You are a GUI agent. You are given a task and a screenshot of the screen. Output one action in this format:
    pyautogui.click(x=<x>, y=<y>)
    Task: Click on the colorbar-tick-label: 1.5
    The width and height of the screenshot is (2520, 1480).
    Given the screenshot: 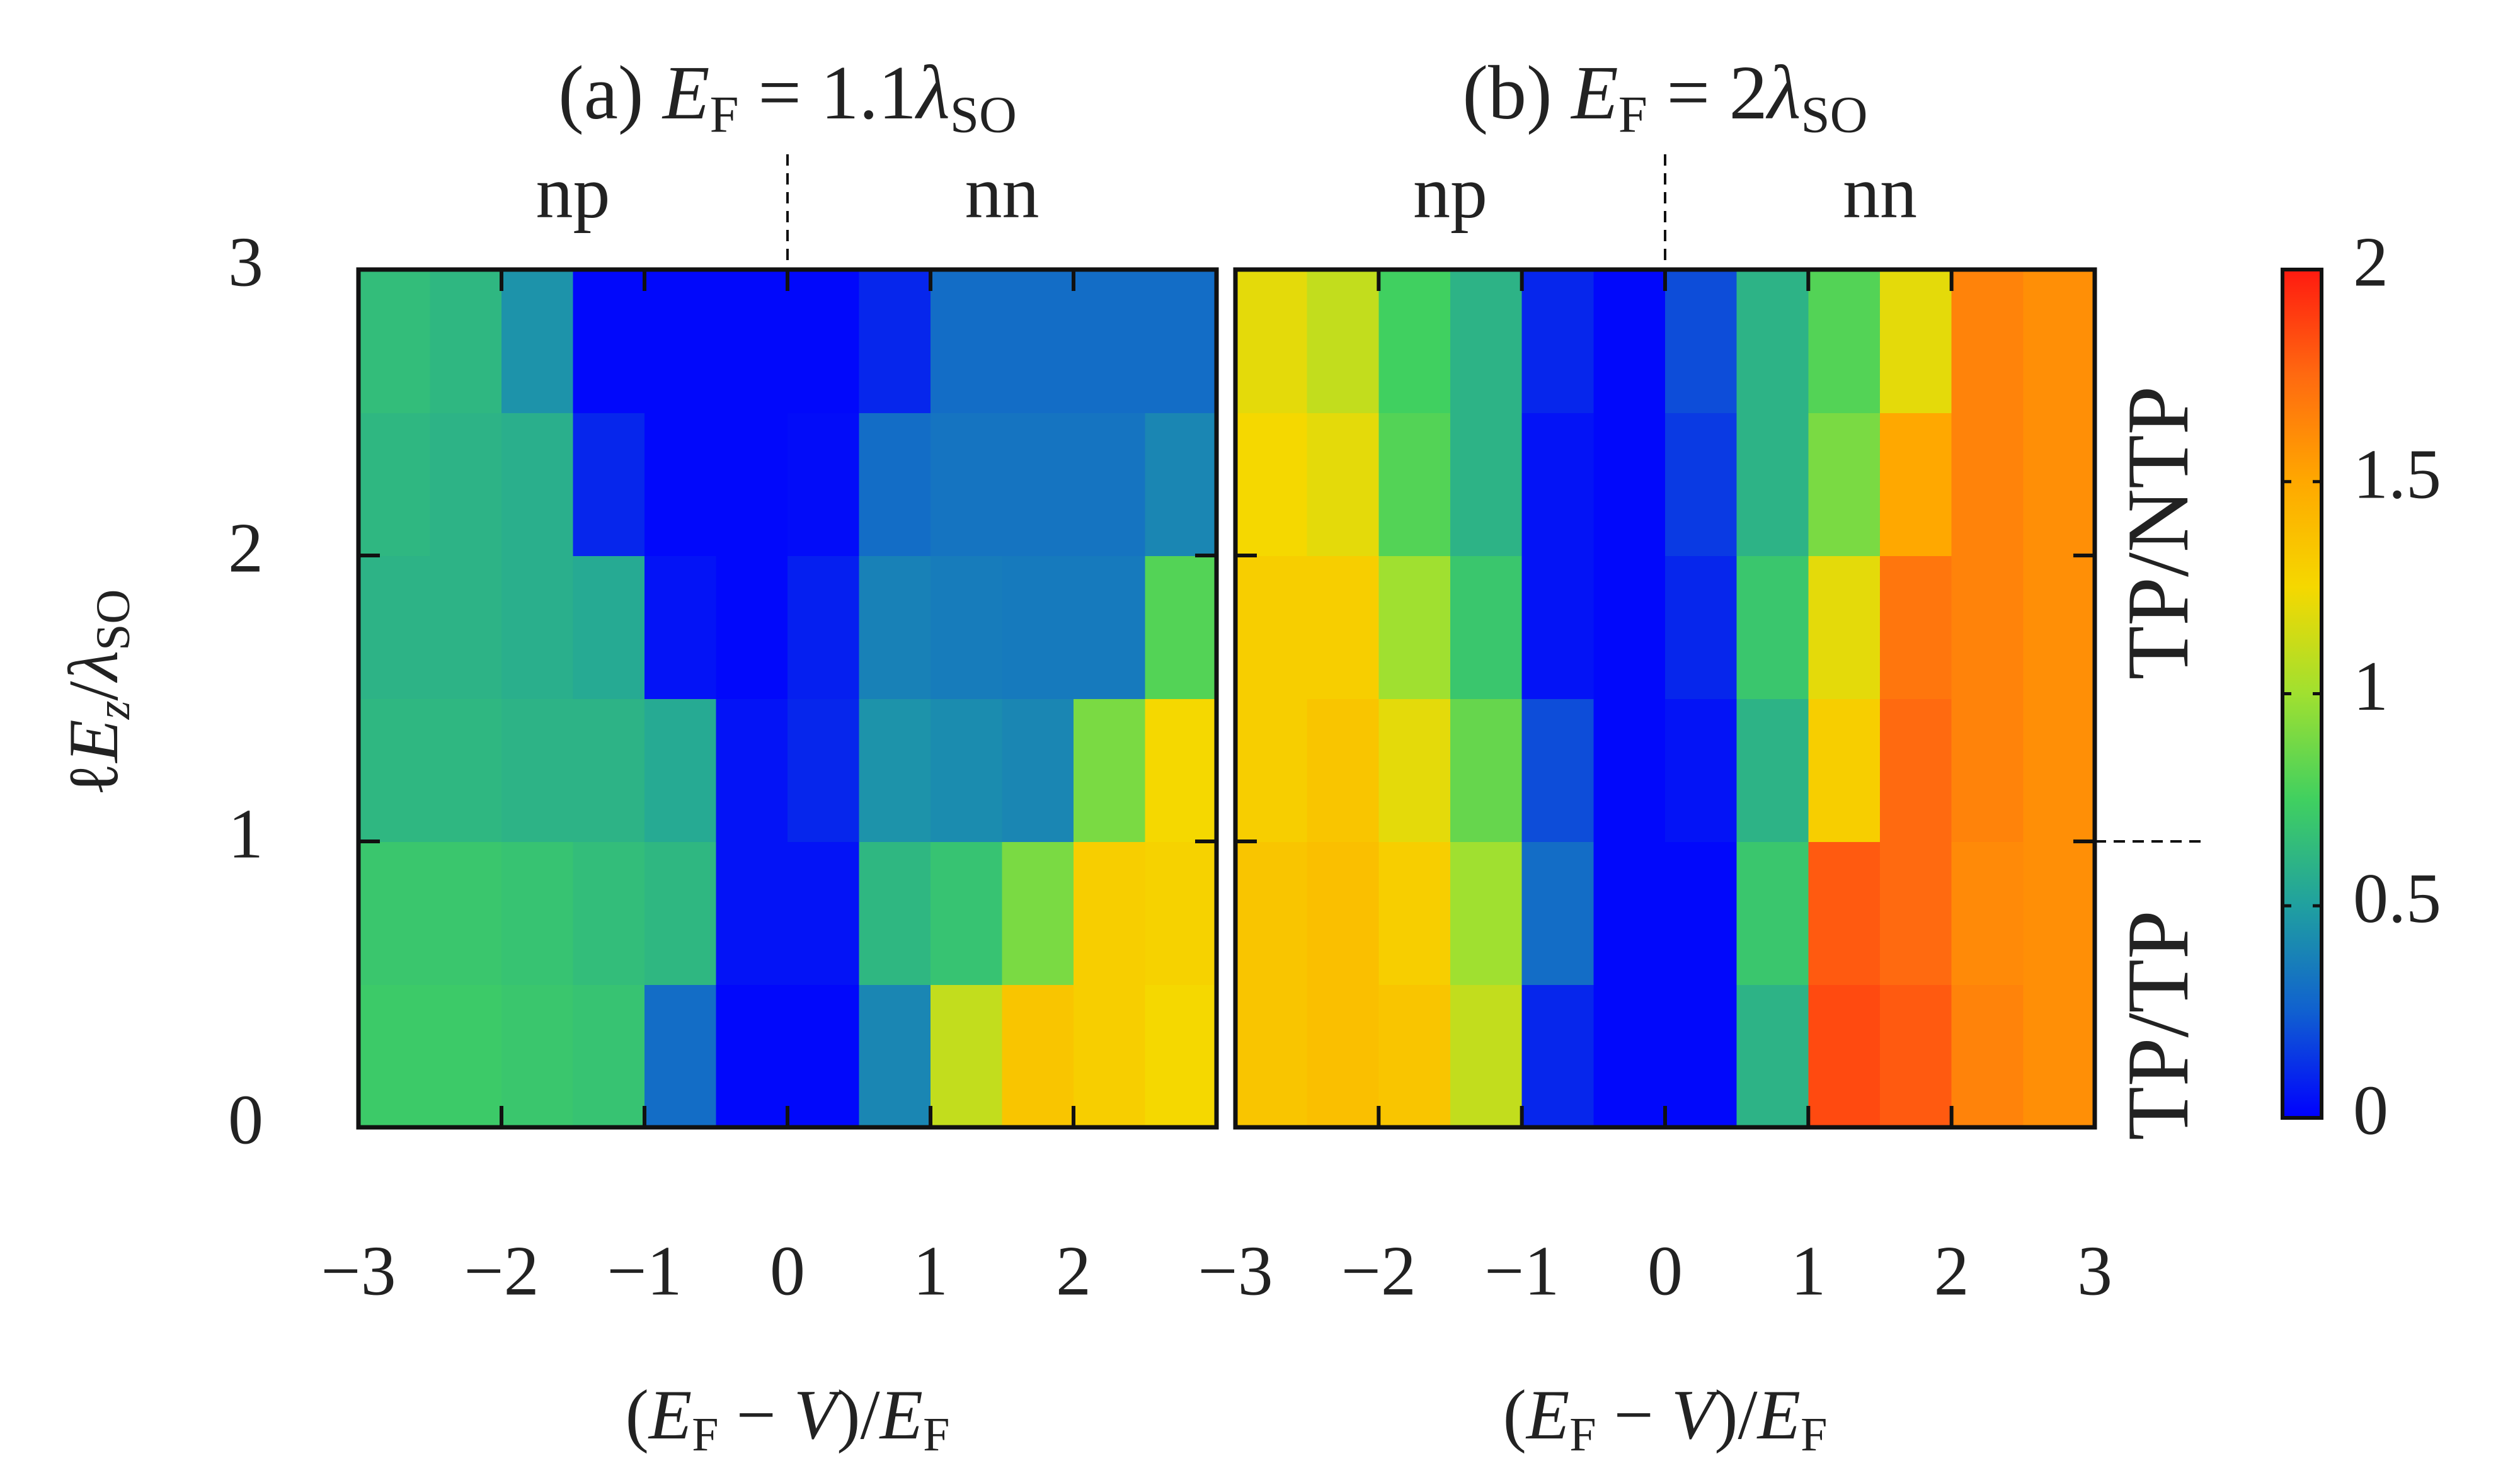 What is the action you would take?
    pyautogui.click(x=2397, y=474)
    